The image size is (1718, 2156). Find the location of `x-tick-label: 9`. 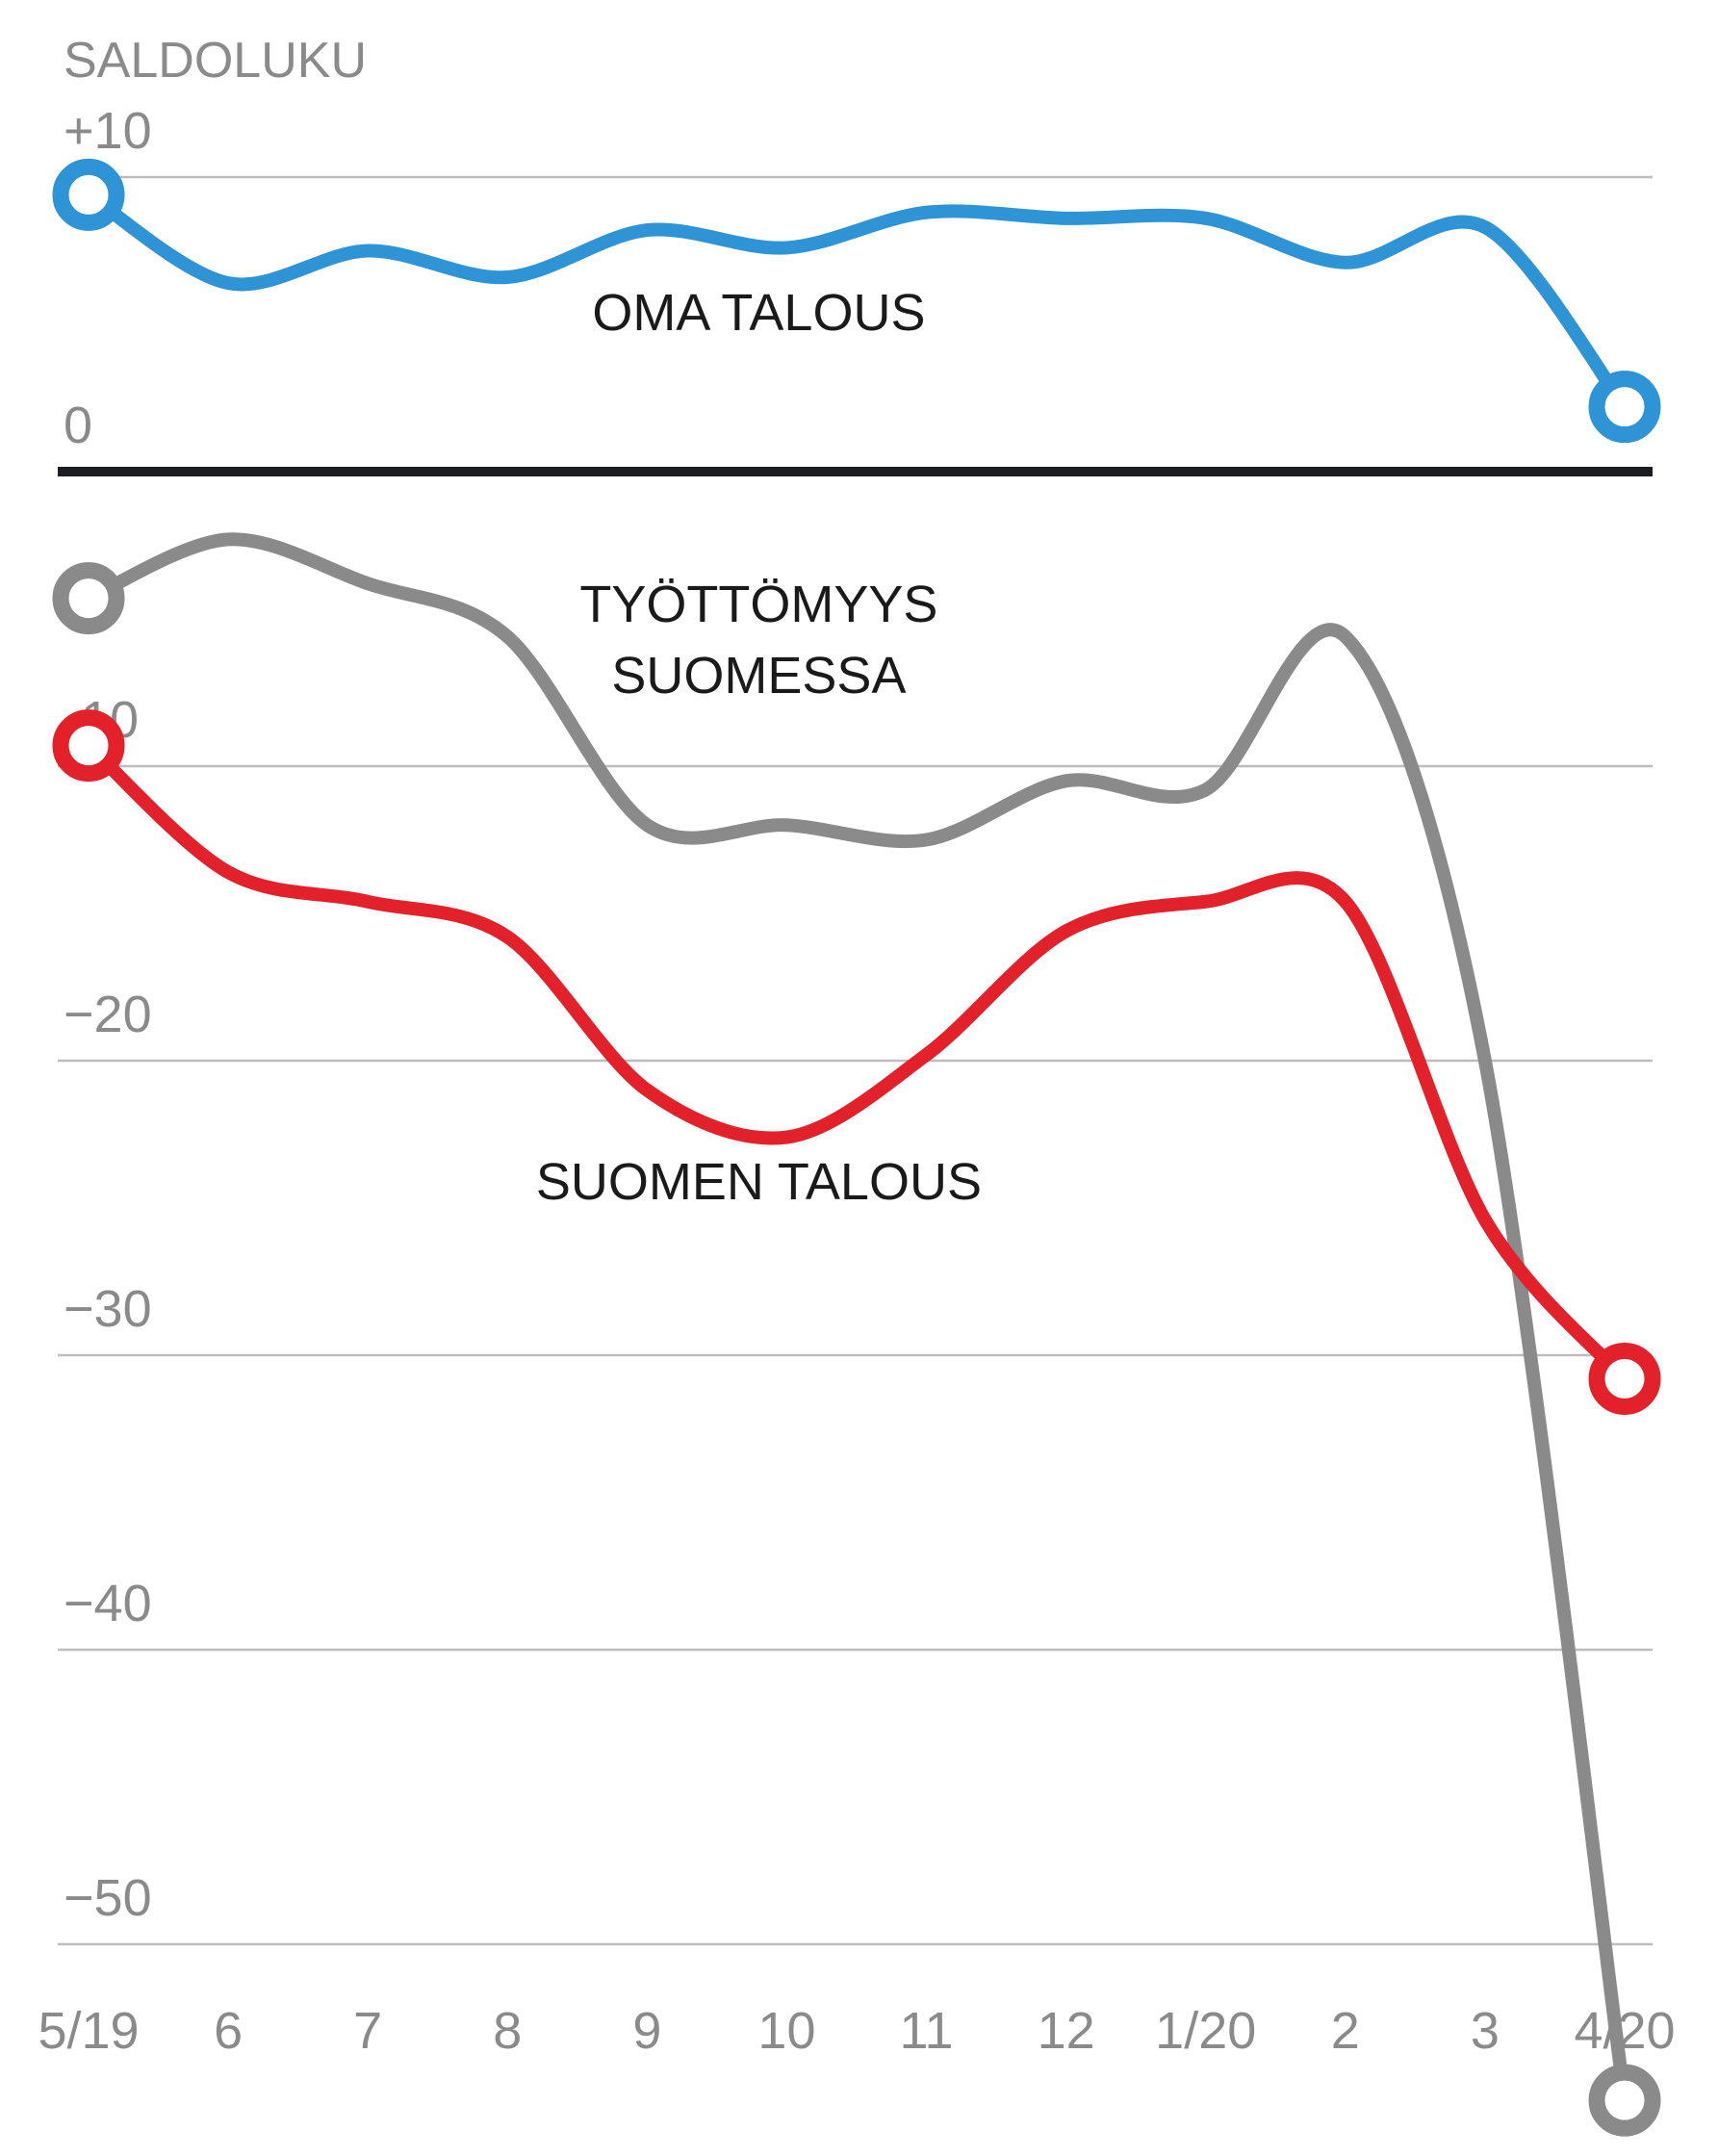

x-tick-label: 9 is located at coordinates (646, 2031).